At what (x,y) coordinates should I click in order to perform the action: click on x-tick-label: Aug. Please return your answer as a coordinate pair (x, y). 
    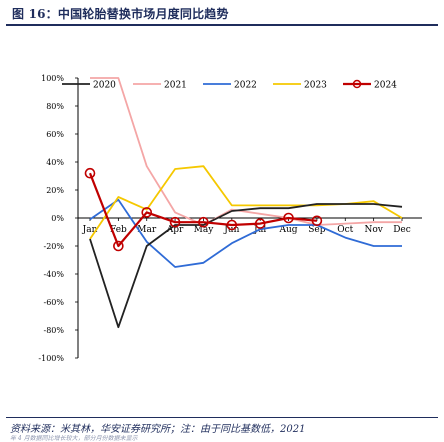
    Looking at the image, I should click on (288, 230).